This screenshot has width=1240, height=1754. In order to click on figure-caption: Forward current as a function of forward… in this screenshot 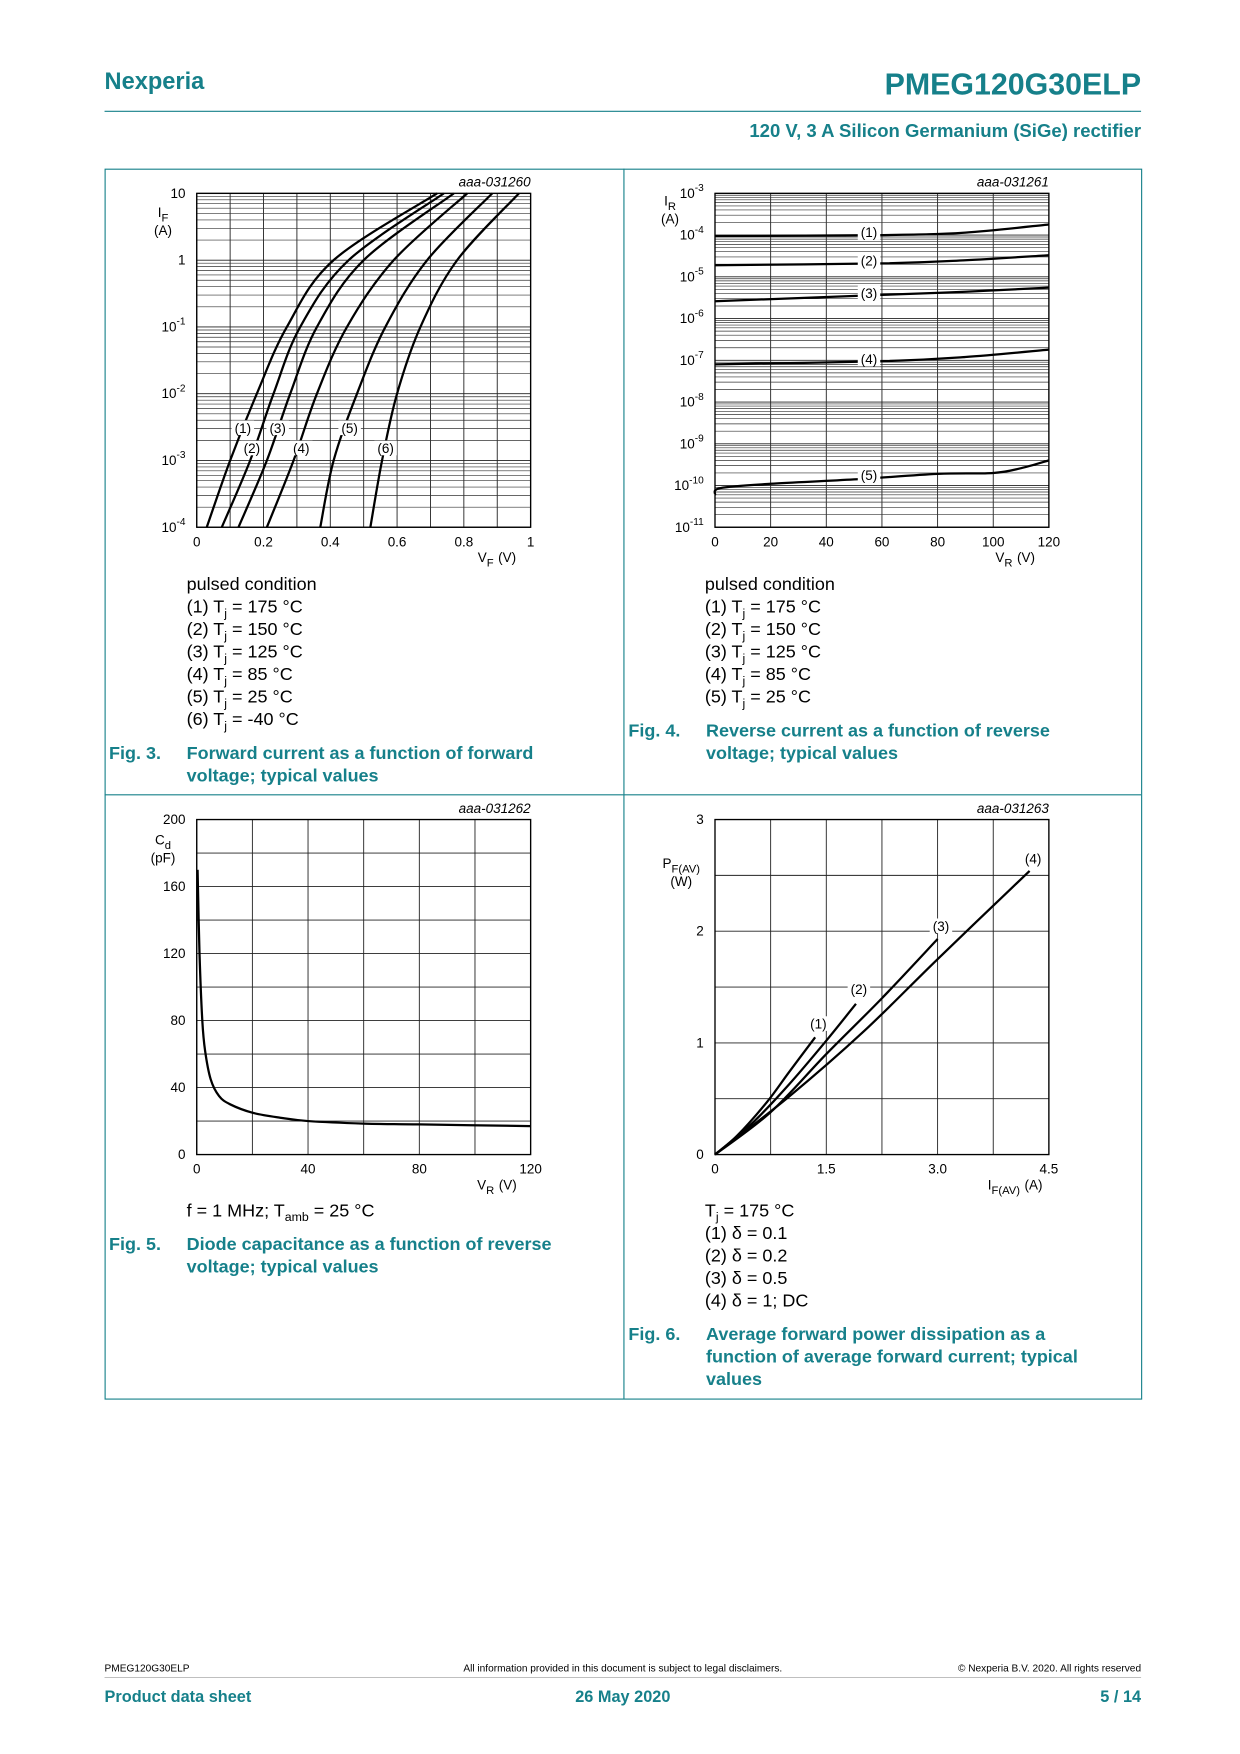, I will do `click(360, 765)`.